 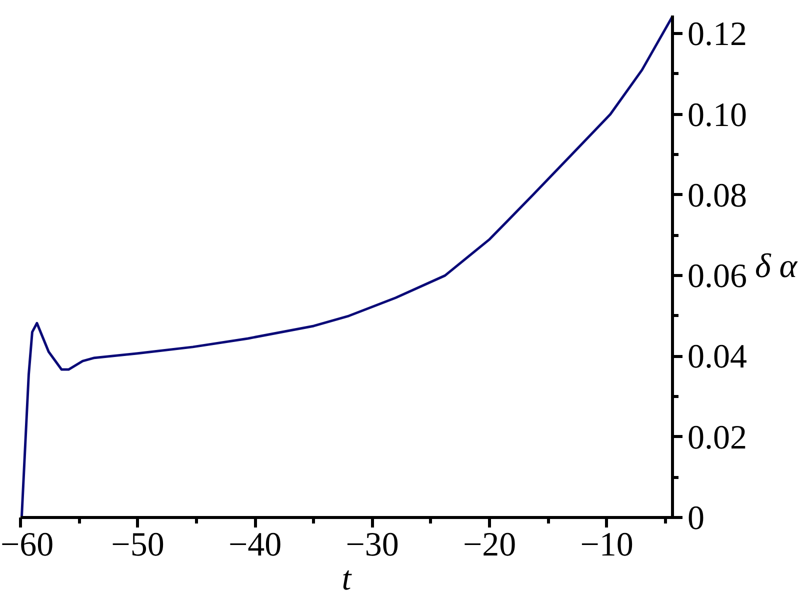 What do you see at coordinates (372, 545) in the screenshot?
I see `x-tick-label: −30` at bounding box center [372, 545].